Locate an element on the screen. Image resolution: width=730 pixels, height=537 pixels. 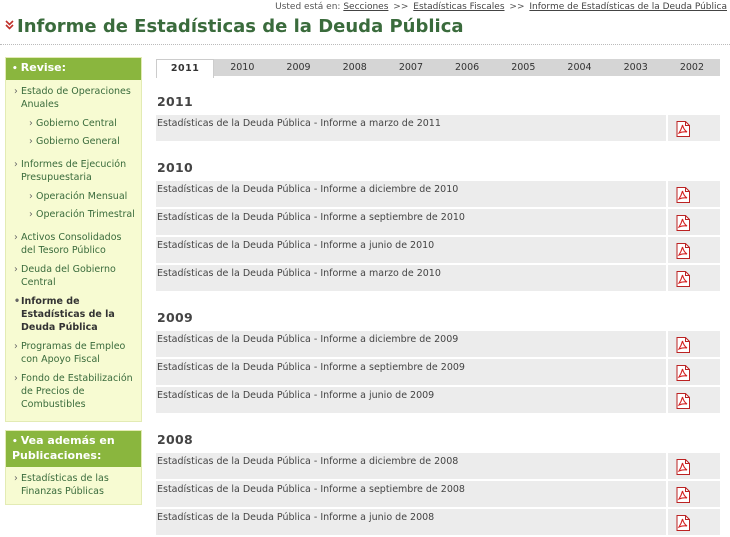
title-divider is located at coordinates (365, 44).